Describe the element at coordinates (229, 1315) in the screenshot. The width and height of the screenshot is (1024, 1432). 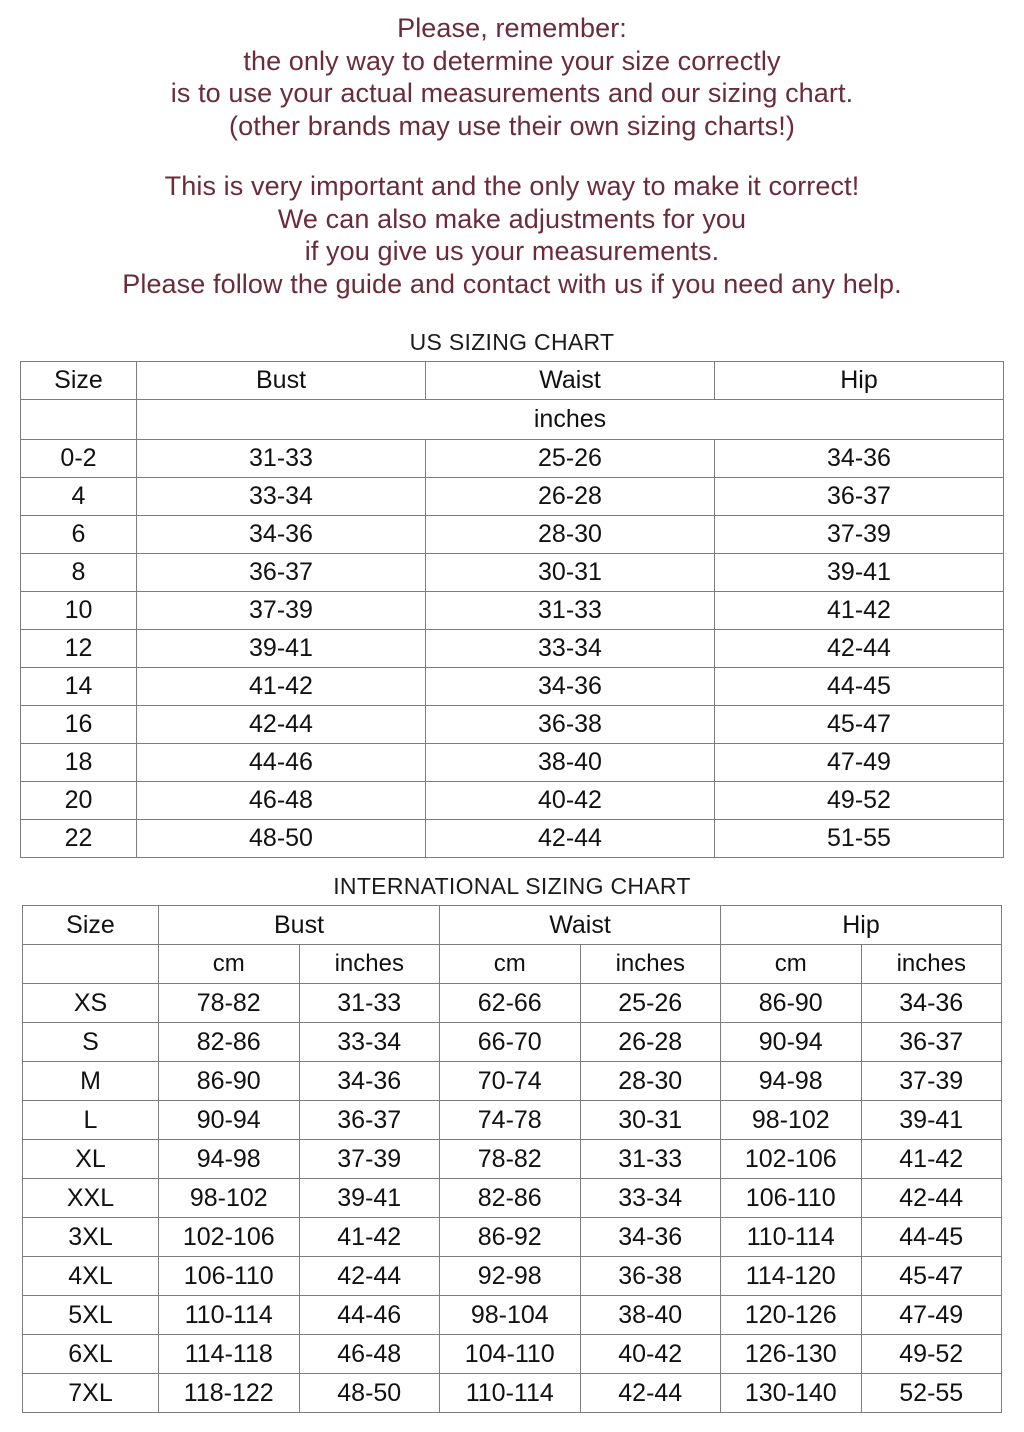
I see `cell-bust-cm: 110-114` at that location.